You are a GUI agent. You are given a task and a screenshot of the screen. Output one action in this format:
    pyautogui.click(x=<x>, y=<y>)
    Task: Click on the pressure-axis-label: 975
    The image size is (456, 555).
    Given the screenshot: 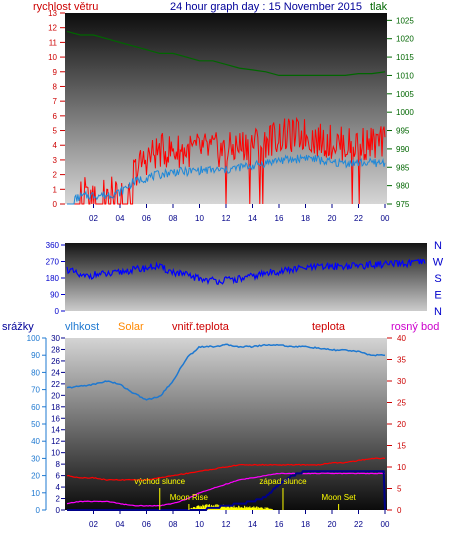 What is the action you would take?
    pyautogui.click(x=403, y=204)
    